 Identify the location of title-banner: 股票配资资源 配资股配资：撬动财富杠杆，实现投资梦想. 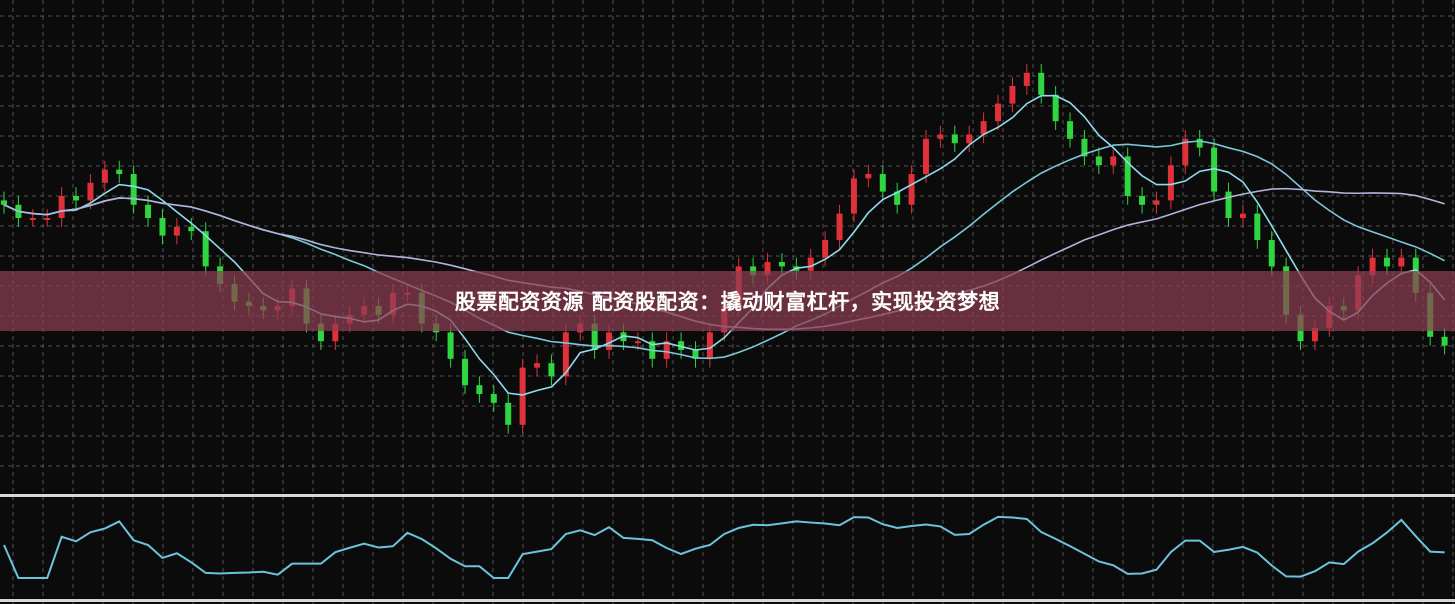
(727, 301).